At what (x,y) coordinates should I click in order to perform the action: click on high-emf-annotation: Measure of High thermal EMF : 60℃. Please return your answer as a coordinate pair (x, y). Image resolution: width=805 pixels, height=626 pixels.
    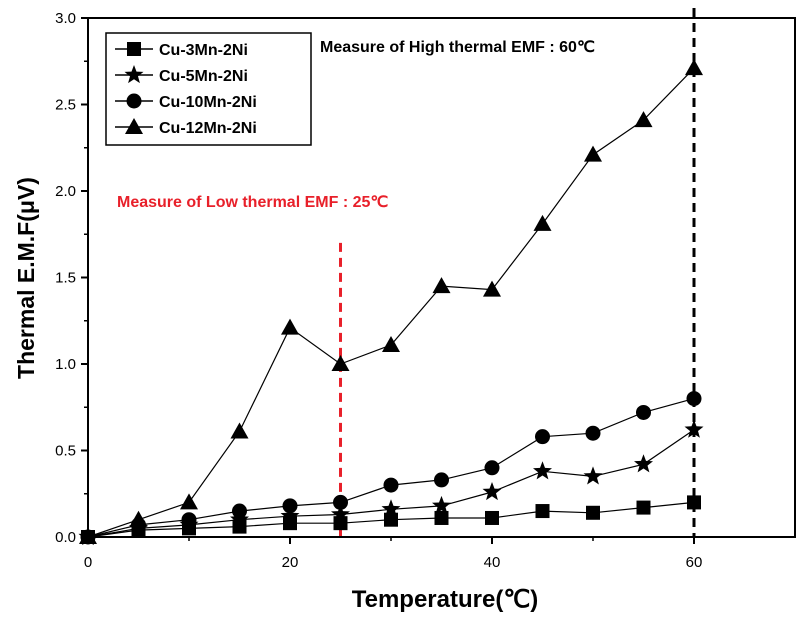
    Looking at the image, I should click on (457, 47).